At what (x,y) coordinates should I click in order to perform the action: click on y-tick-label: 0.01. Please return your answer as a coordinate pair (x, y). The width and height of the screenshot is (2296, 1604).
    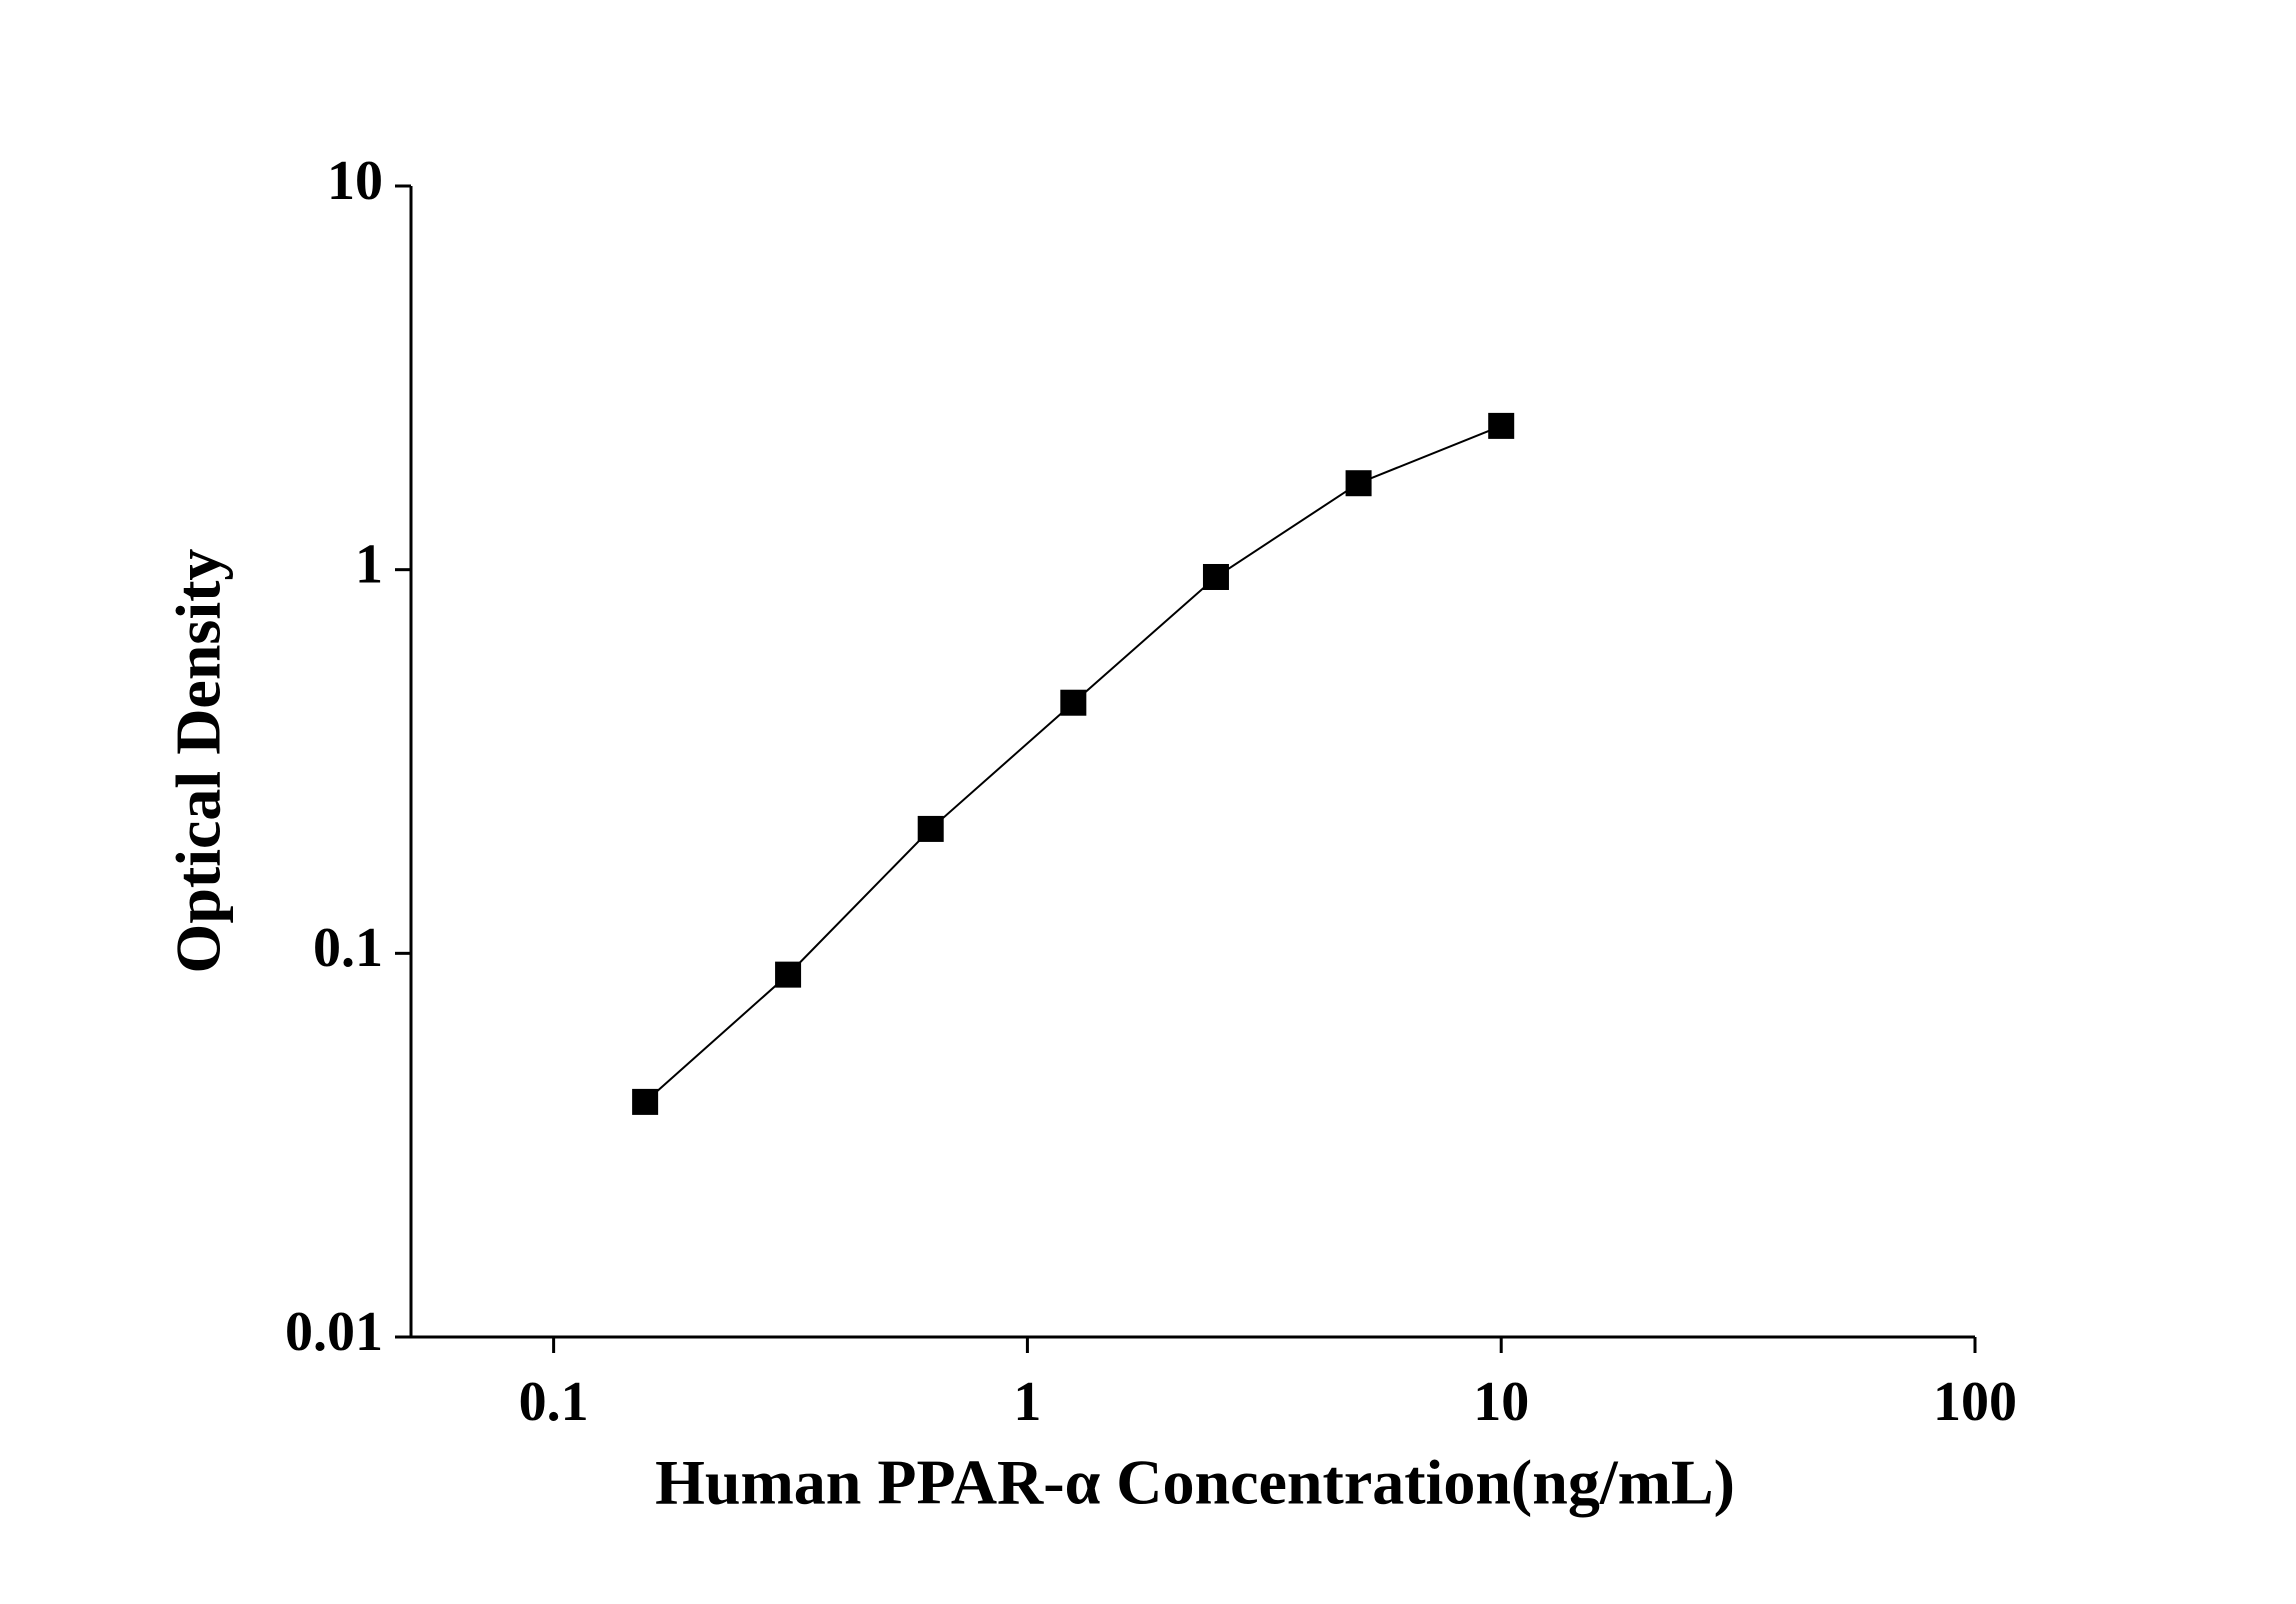
    Looking at the image, I should click on (334, 1332).